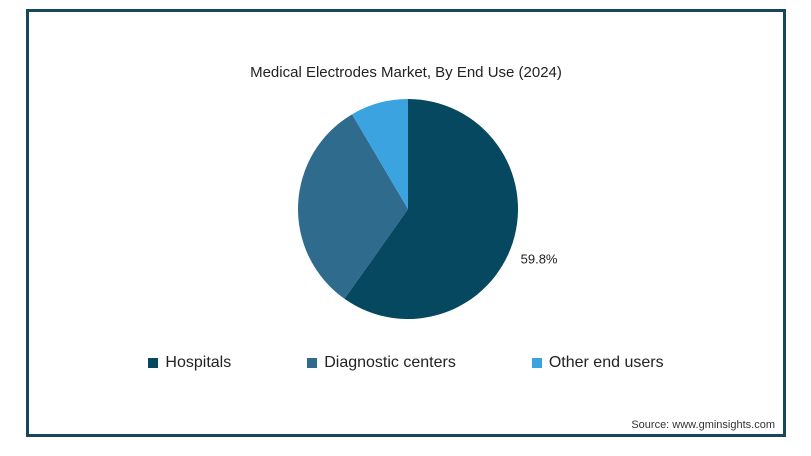 This screenshot has height=456, width=811. Describe the element at coordinates (703, 425) in the screenshot. I see `source-note: Source: www.gminsights.com` at that location.